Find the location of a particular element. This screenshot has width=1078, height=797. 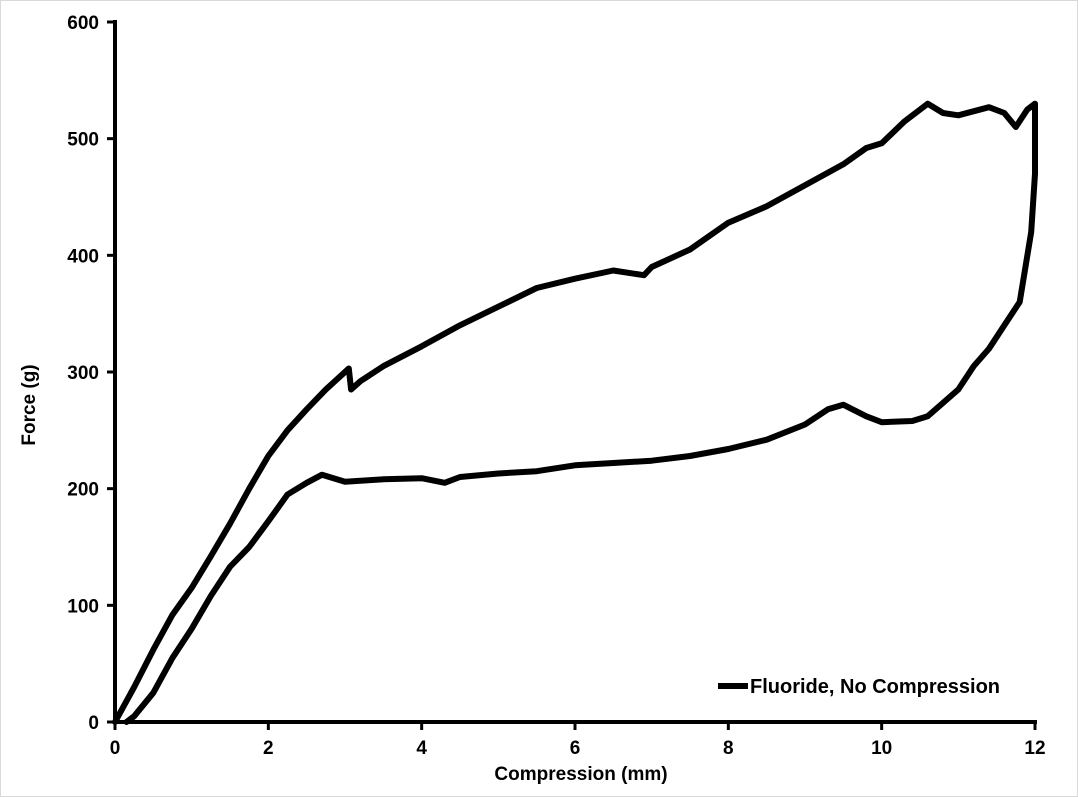

x-tick-label: 10 is located at coordinates (881, 748).